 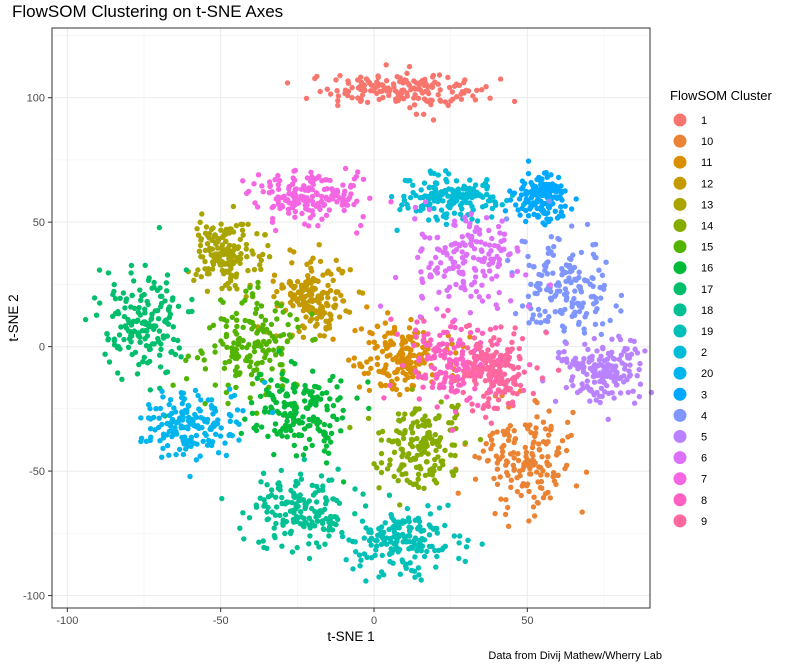 I want to click on y-tick-label: -50, so click(x=37, y=472).